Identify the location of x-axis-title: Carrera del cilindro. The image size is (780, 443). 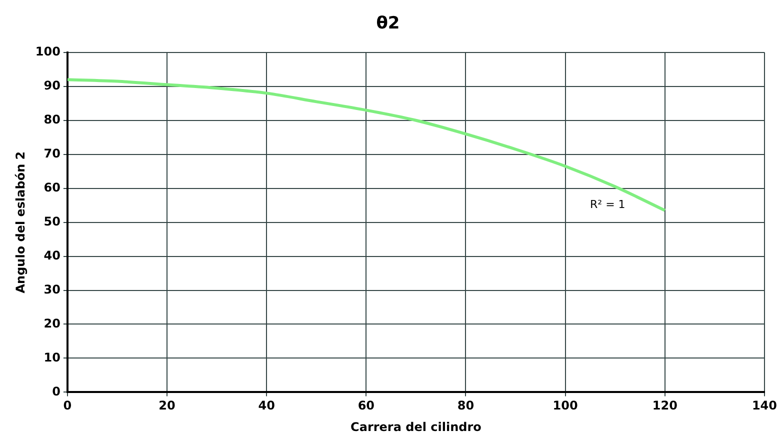
(416, 427).